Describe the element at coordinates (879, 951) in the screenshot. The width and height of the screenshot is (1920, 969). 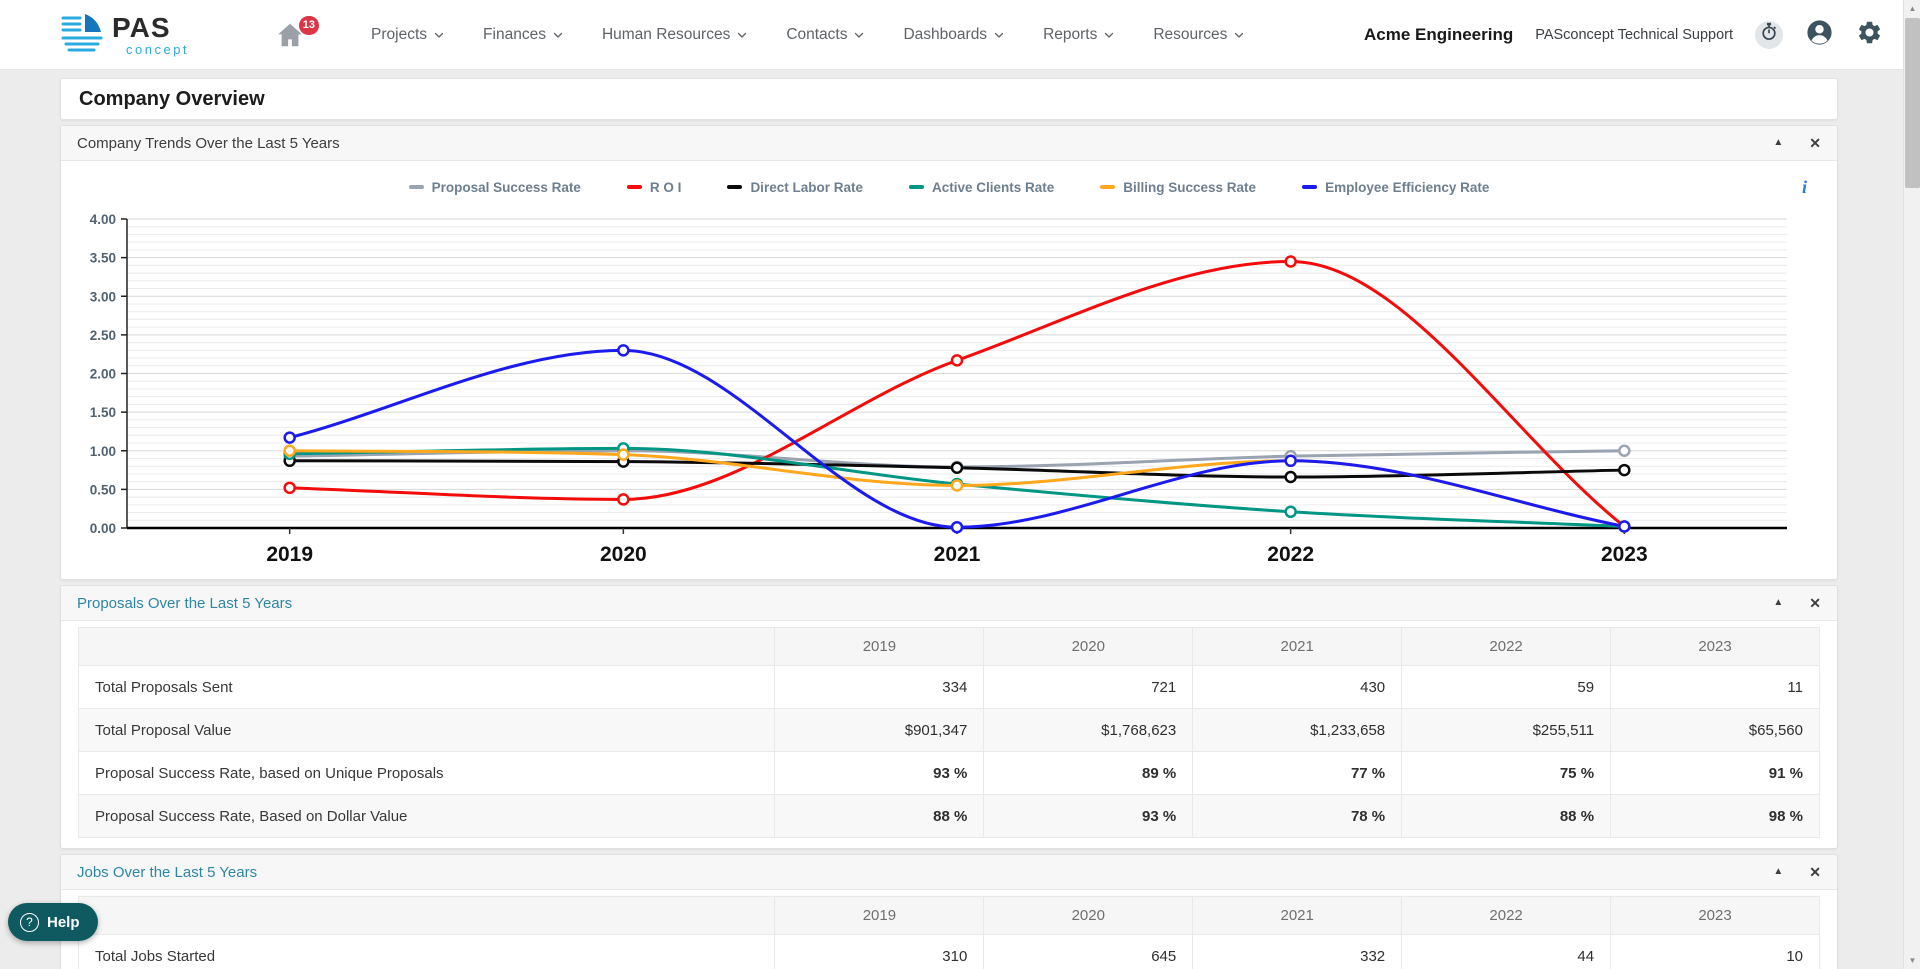
I see `cell-value: 310` at that location.